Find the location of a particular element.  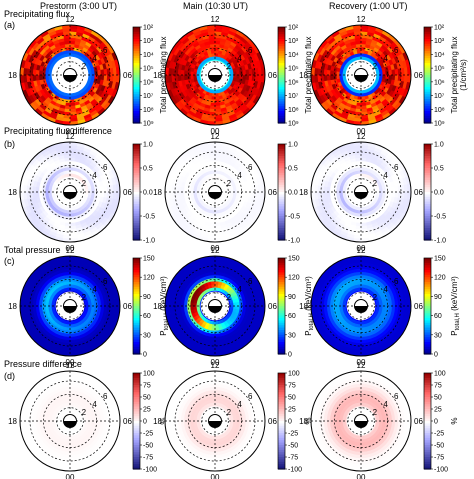

ring-label: 6 is located at coordinates (396, 167).